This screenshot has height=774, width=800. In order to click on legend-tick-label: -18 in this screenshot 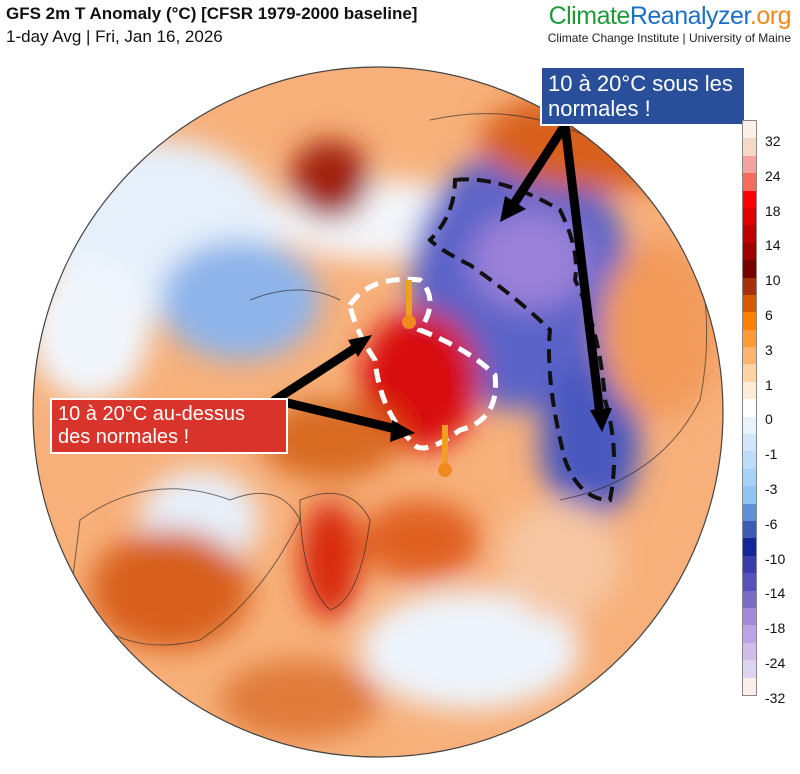, I will do `click(775, 628)`.